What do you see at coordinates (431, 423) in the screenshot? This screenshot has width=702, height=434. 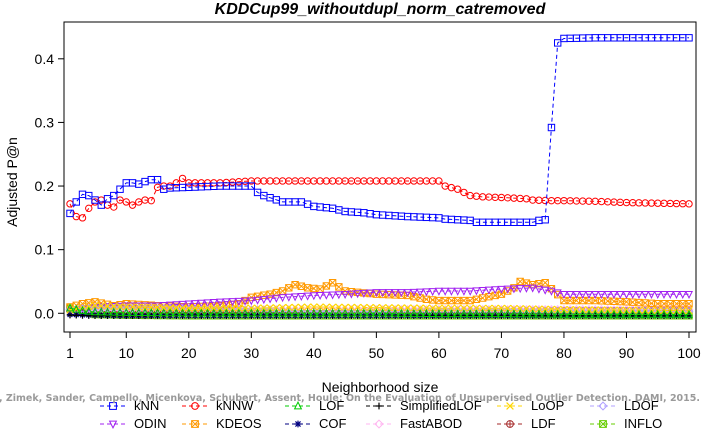 I see `legend-label: FastABOD` at bounding box center [431, 423].